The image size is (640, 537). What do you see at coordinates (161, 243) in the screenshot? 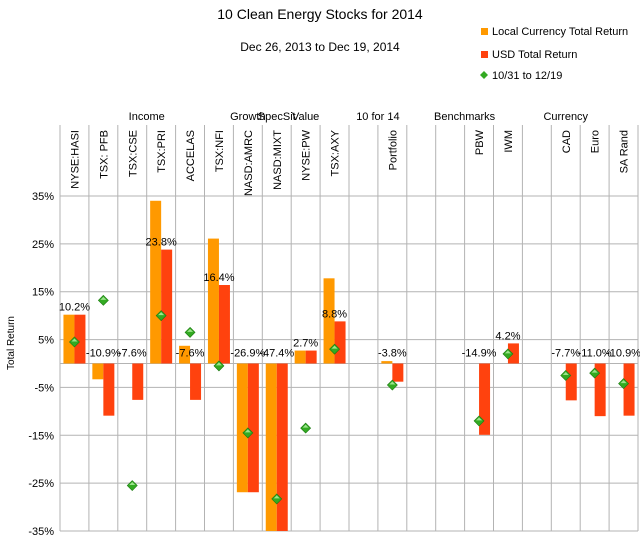
I see `data-label: 23.8%` at bounding box center [161, 243].